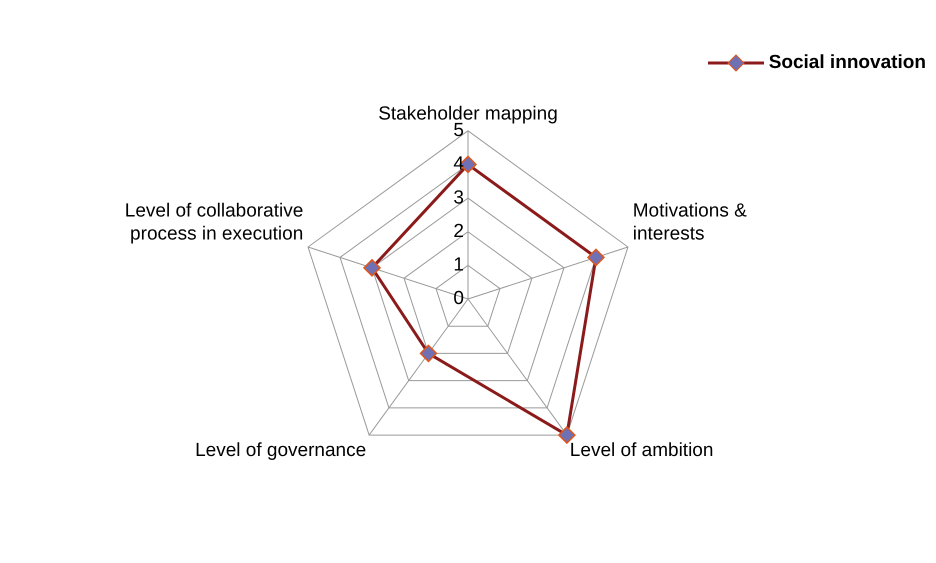 This screenshot has width=936, height=563. I want to click on y-tick-label: 1, so click(458, 265).